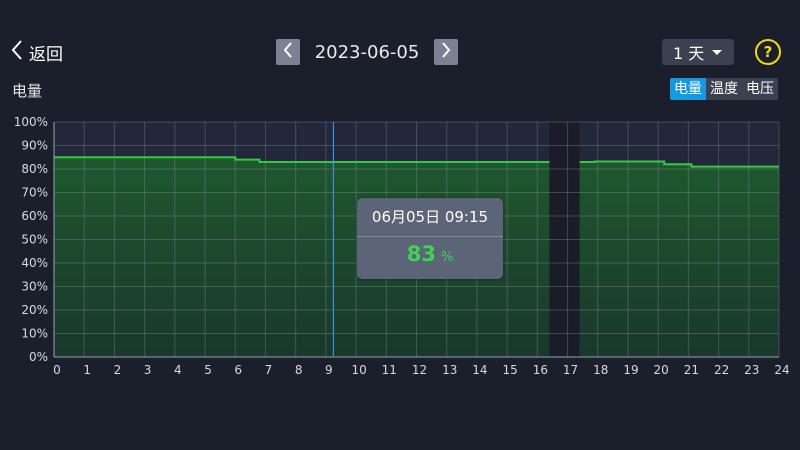  Describe the element at coordinates (781, 370) in the screenshot. I see `x-tick-label: 24` at that location.